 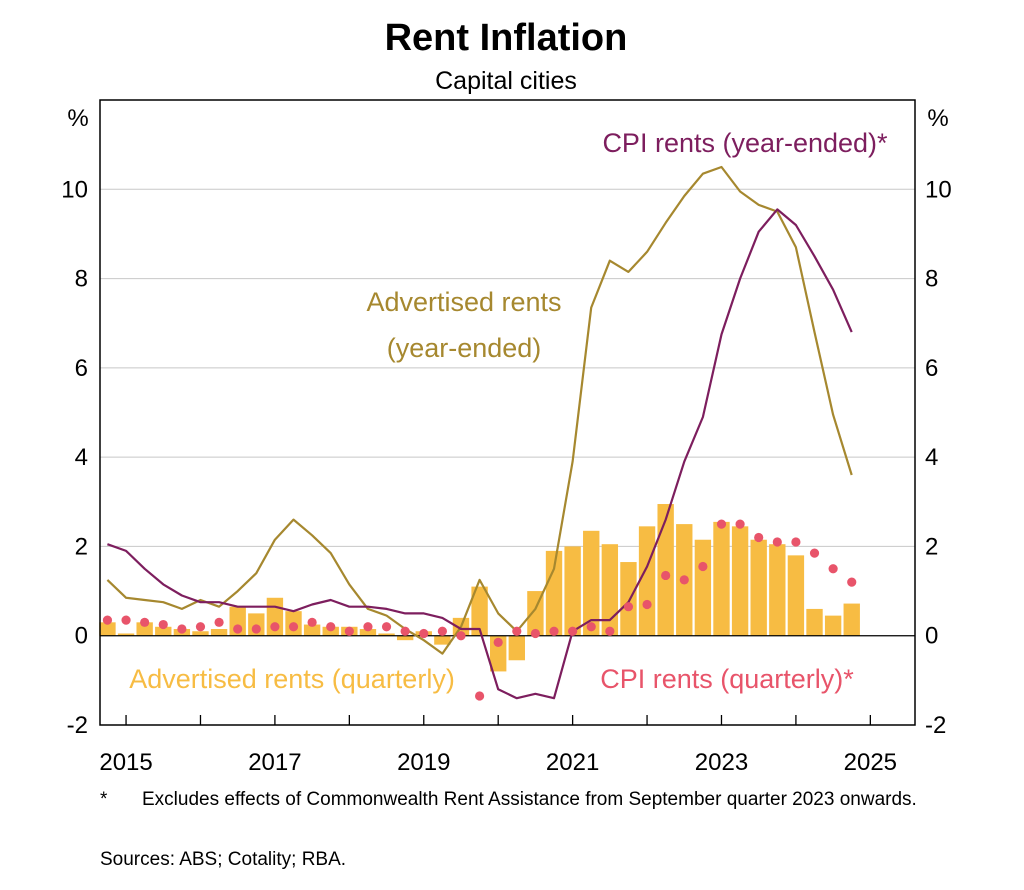 What do you see at coordinates (498, 745) in the screenshot?
I see `x-ticks: 2015 2017 2019 2021 2023 2025` at bounding box center [498, 745].